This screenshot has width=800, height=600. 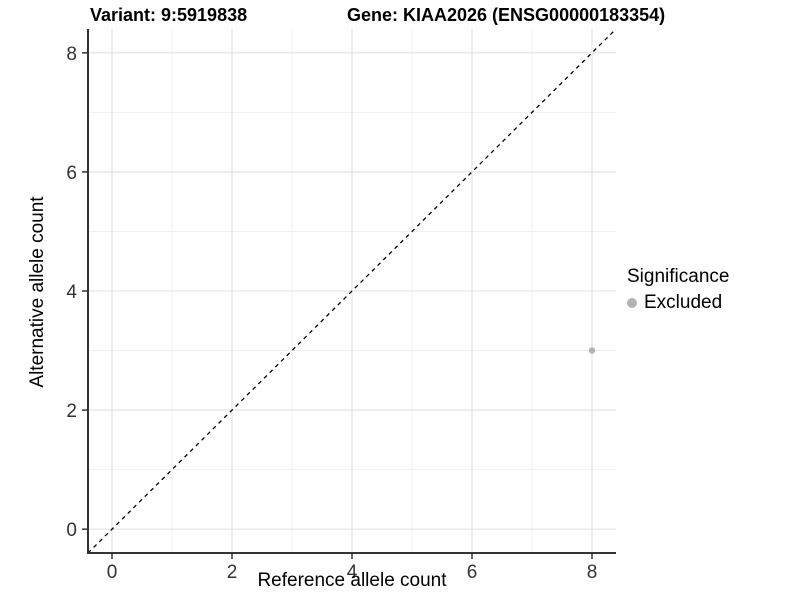 What do you see at coordinates (632, 303) in the screenshot?
I see `legend-point-icon` at bounding box center [632, 303].